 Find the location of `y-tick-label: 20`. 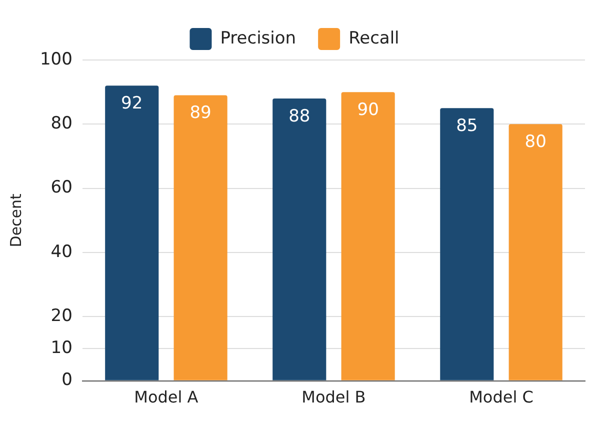

y-tick-label: 20 is located at coordinates (61, 316).